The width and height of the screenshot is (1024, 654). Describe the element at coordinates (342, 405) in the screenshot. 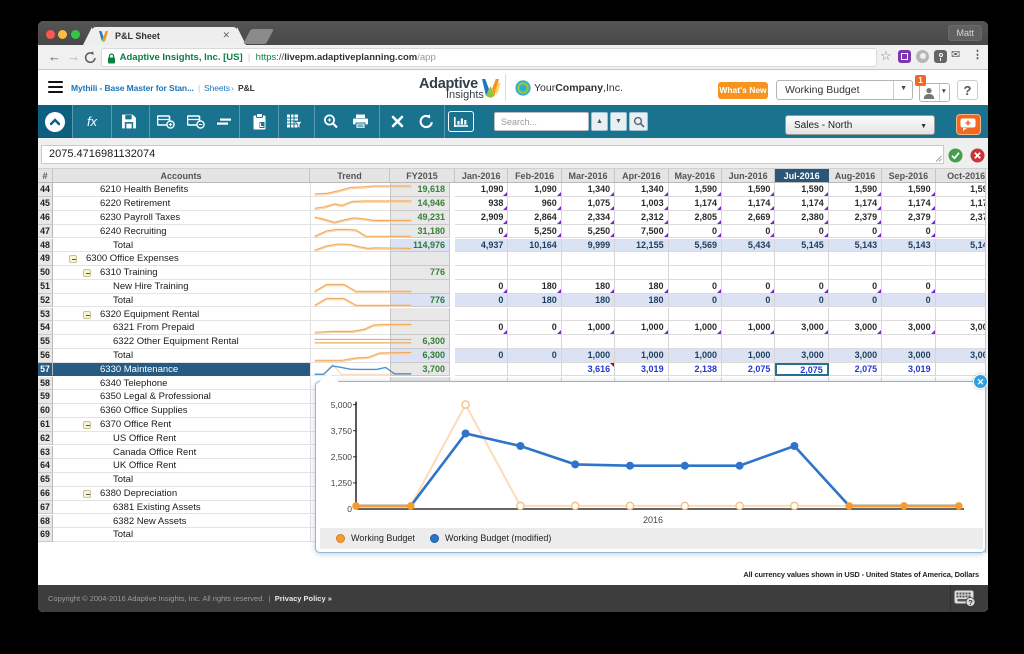

I see `svg-text: 5,000` at that location.